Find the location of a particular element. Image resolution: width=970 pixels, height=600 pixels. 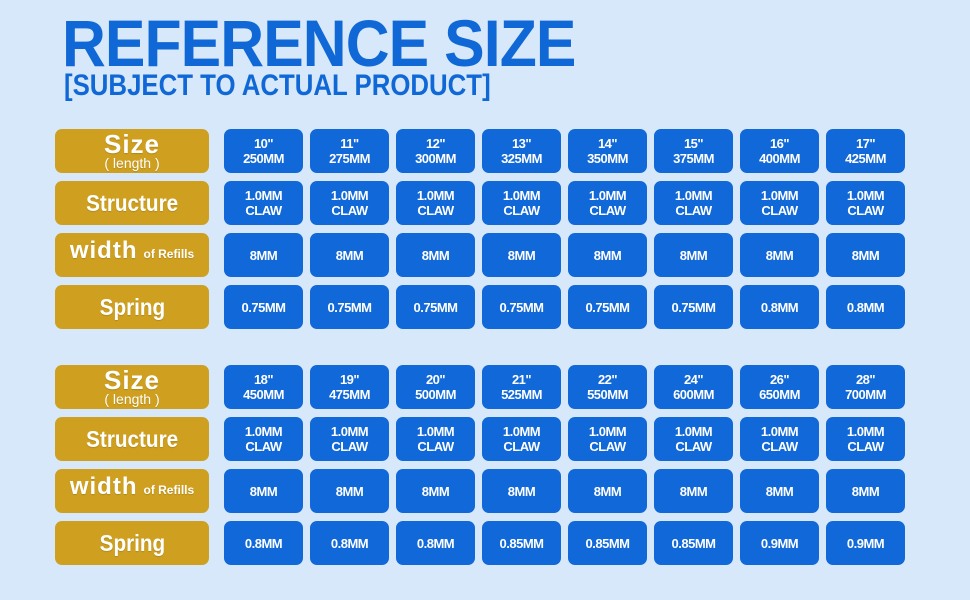

value-cell: 11" 275MM is located at coordinates (349, 151).